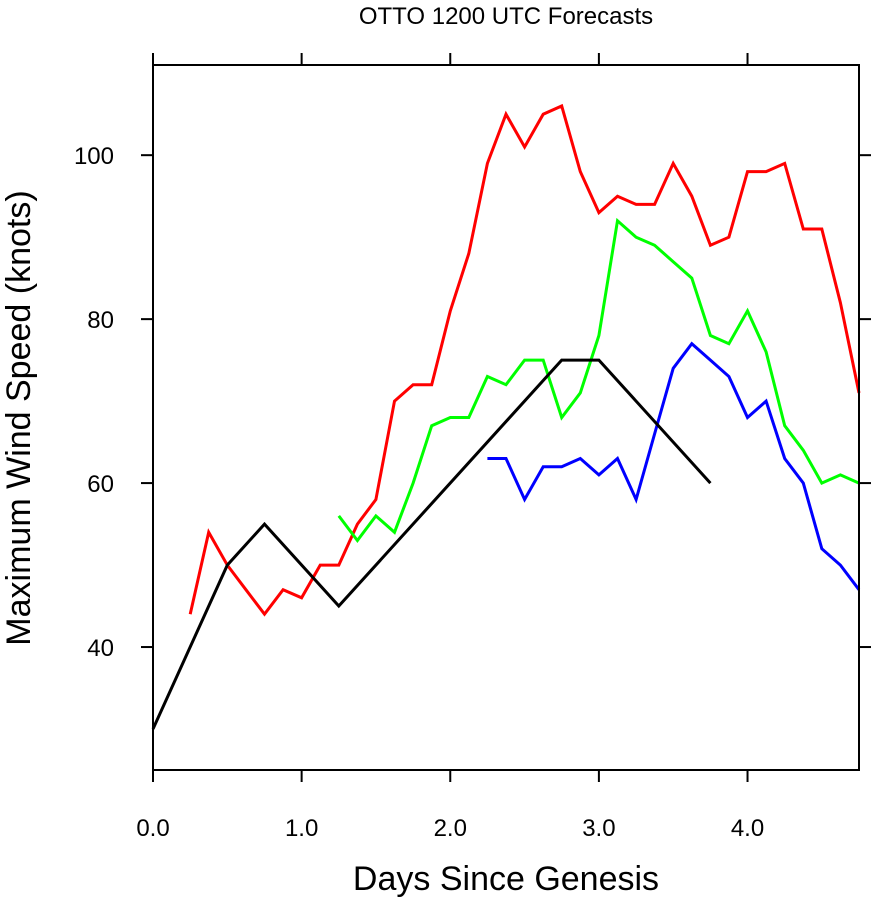 This screenshot has width=878, height=900. What do you see at coordinates (19, 417) in the screenshot?
I see `y-axis-label: Maximum Wind Speed (knots)` at bounding box center [19, 417].